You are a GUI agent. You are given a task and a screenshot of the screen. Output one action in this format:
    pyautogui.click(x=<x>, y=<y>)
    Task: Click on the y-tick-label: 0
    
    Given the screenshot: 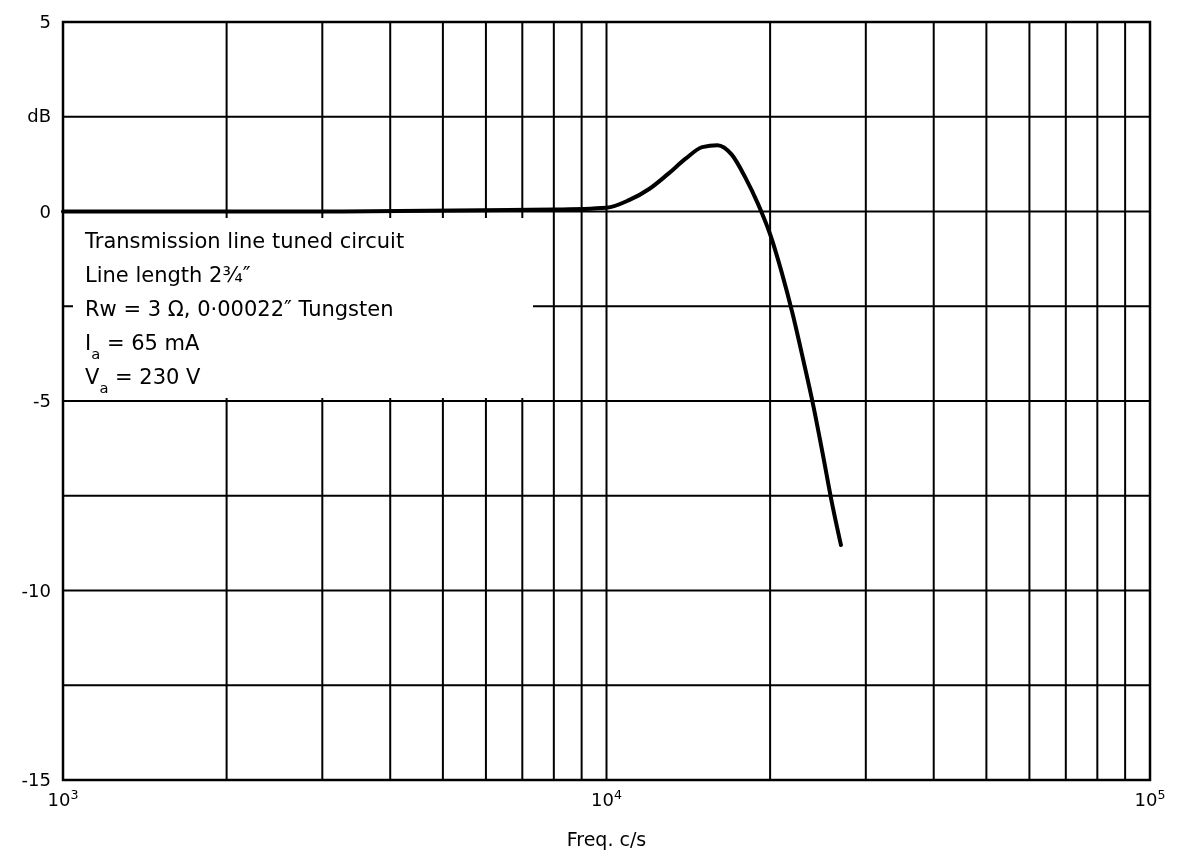 What is the action you would take?
    pyautogui.click(x=45, y=211)
    